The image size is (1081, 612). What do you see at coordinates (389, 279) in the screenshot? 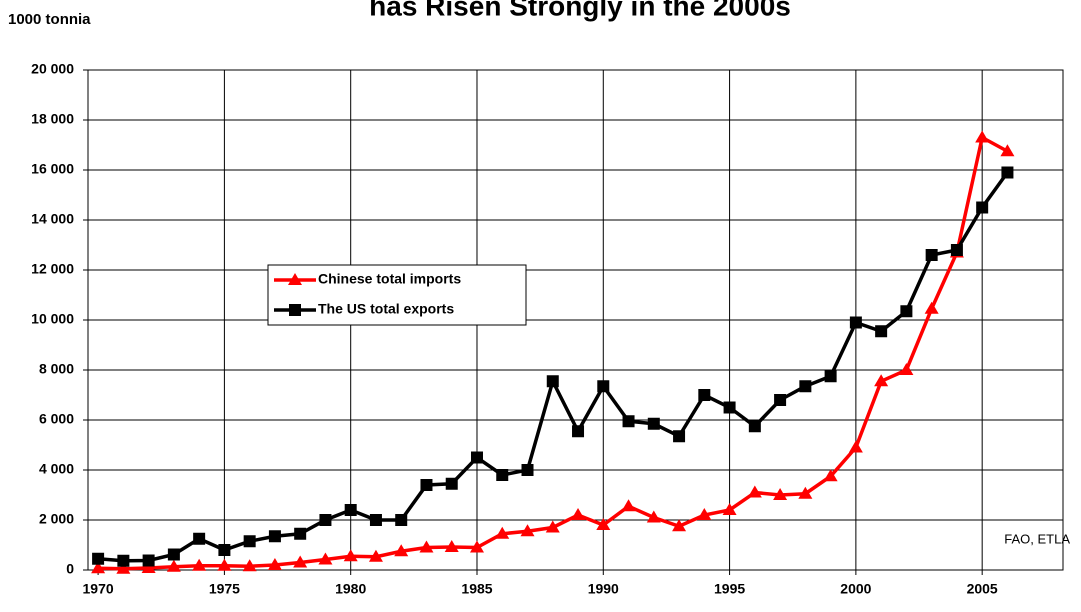
I see `legend-label: Chinese total imports` at bounding box center [389, 279].